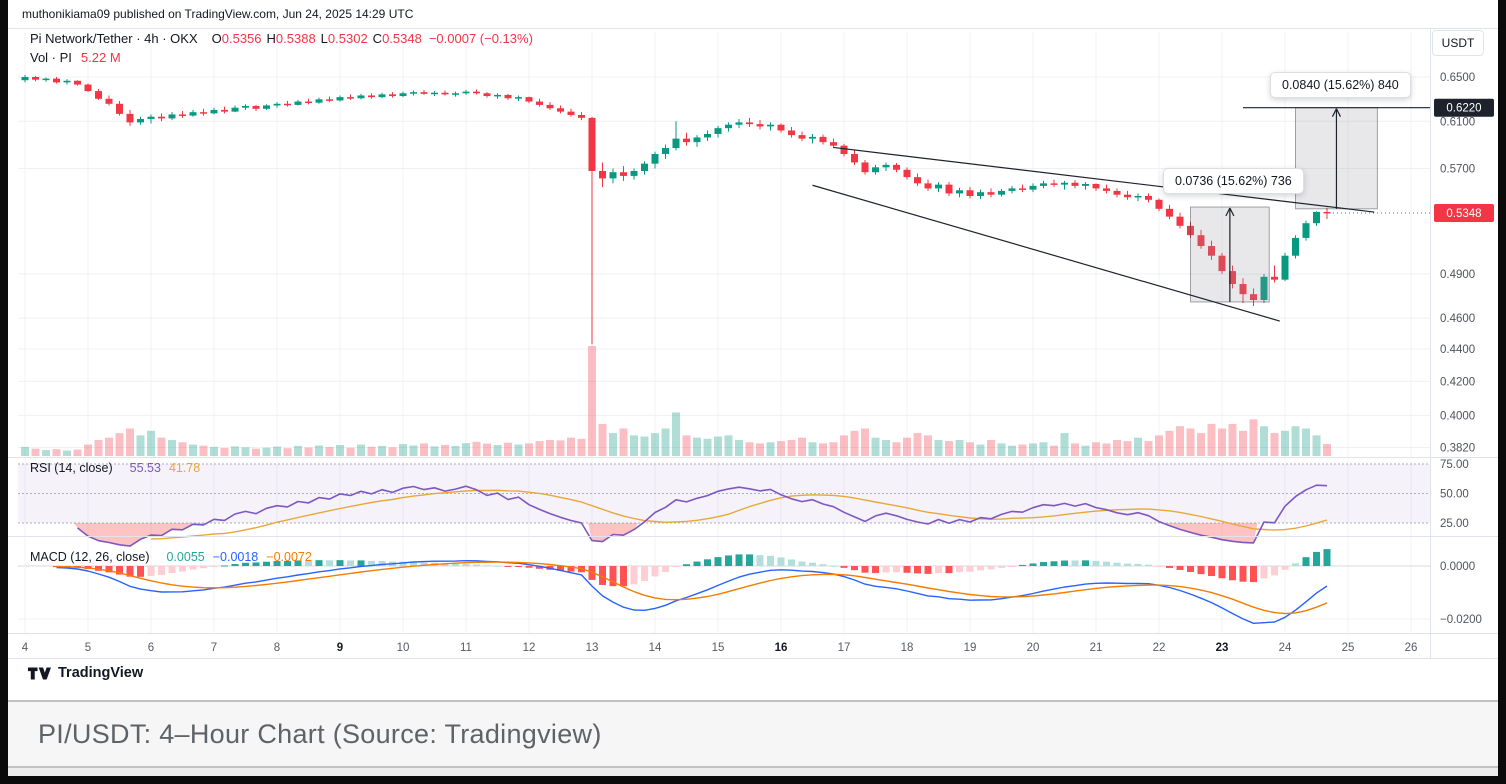  I want to click on svg-text: 23, so click(1222, 648).